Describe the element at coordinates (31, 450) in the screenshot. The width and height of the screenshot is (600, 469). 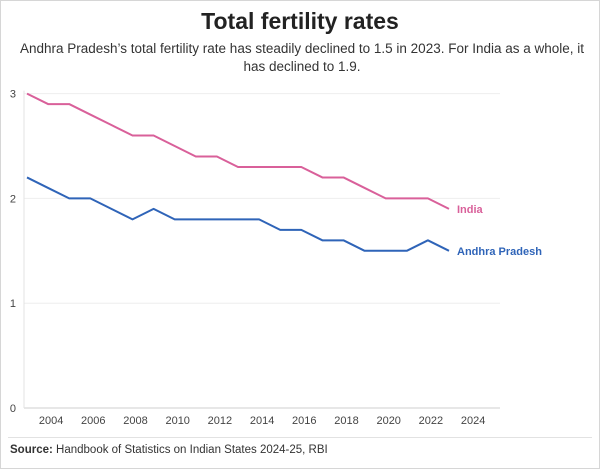
I see `source-label: Source:` at that location.